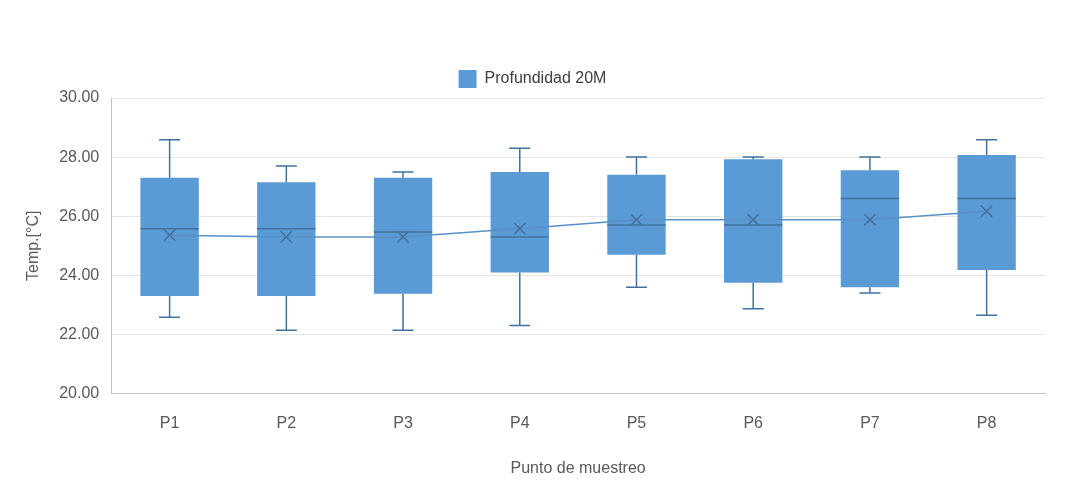  Describe the element at coordinates (578, 467) in the screenshot. I see `x-axis-title: Punto de muestreo` at that location.